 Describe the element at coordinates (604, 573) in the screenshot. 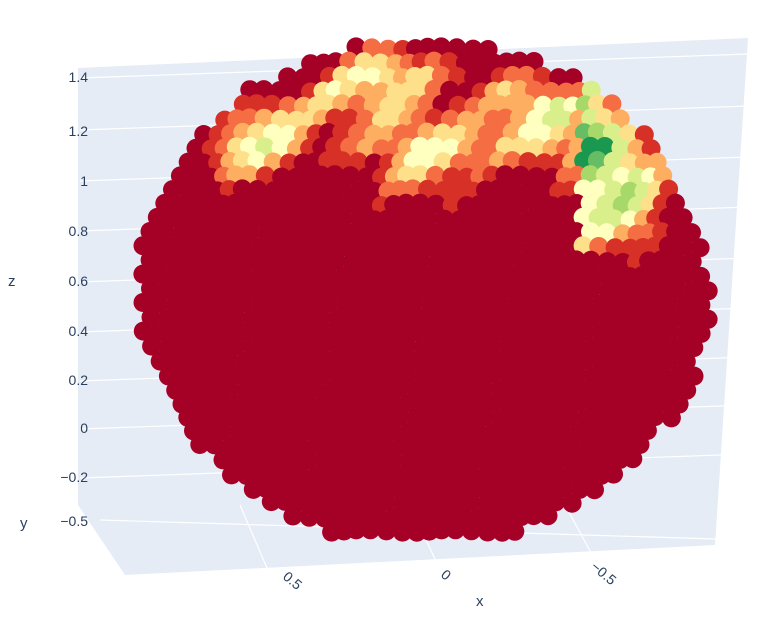

I see `x-tick-label: −0.5` at that location.